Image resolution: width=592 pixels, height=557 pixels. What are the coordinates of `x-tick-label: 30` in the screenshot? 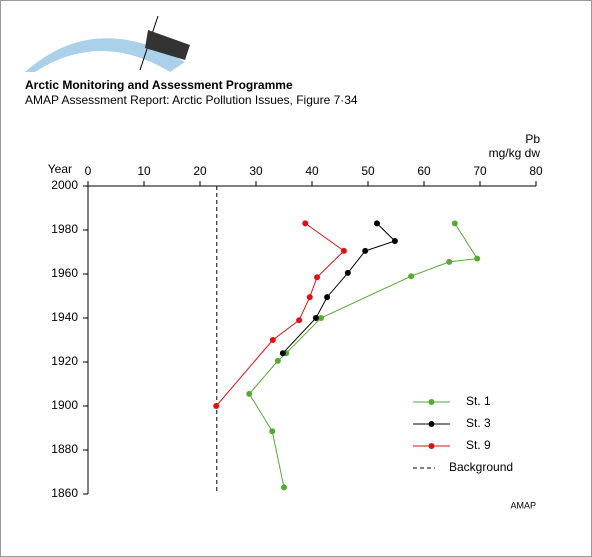 It's located at (256, 171).